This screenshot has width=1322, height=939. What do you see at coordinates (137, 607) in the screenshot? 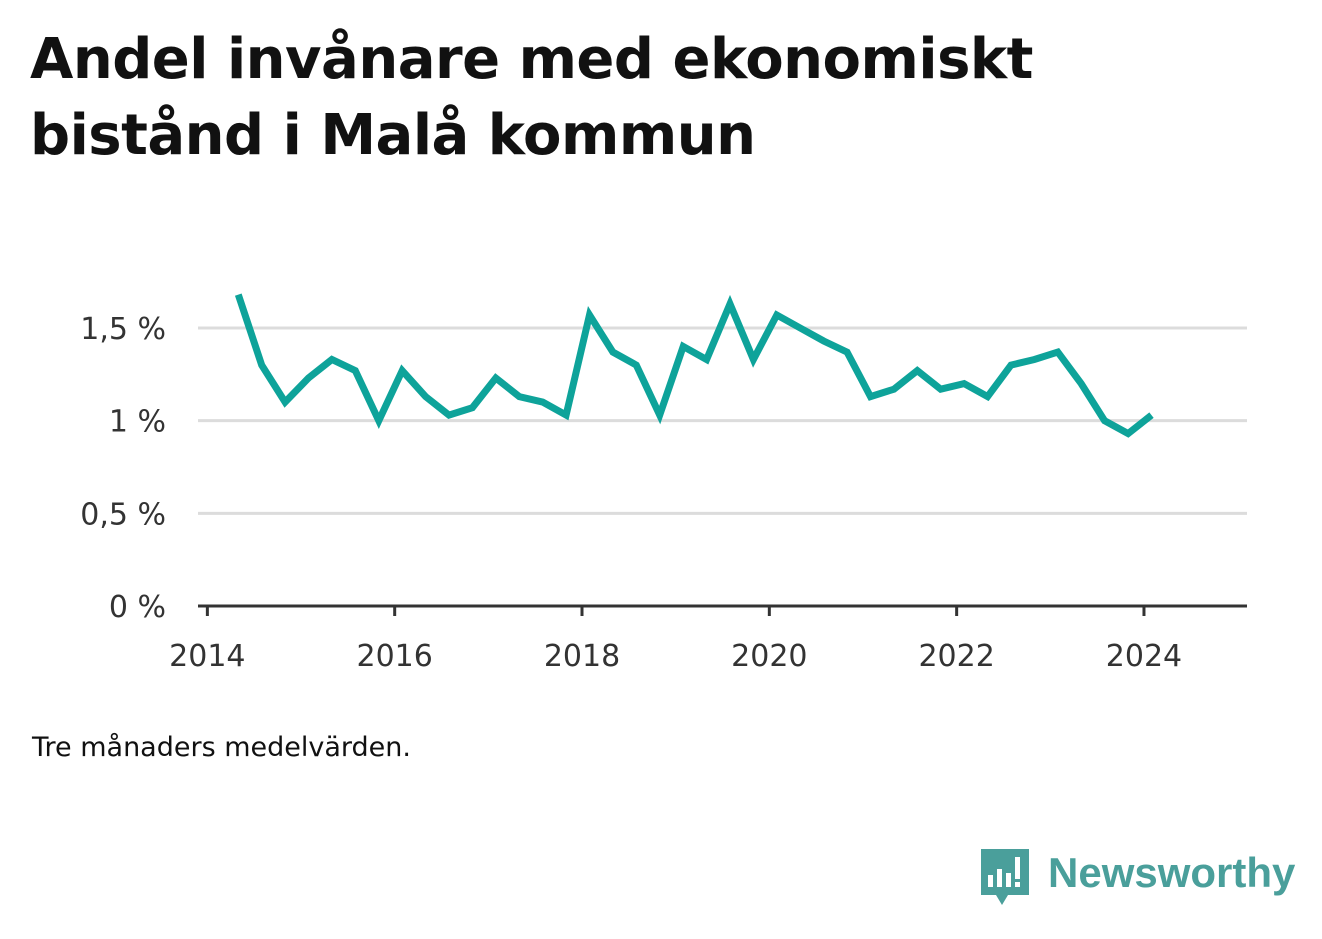
I see `y-tick-label: 0 %` at bounding box center [137, 607].